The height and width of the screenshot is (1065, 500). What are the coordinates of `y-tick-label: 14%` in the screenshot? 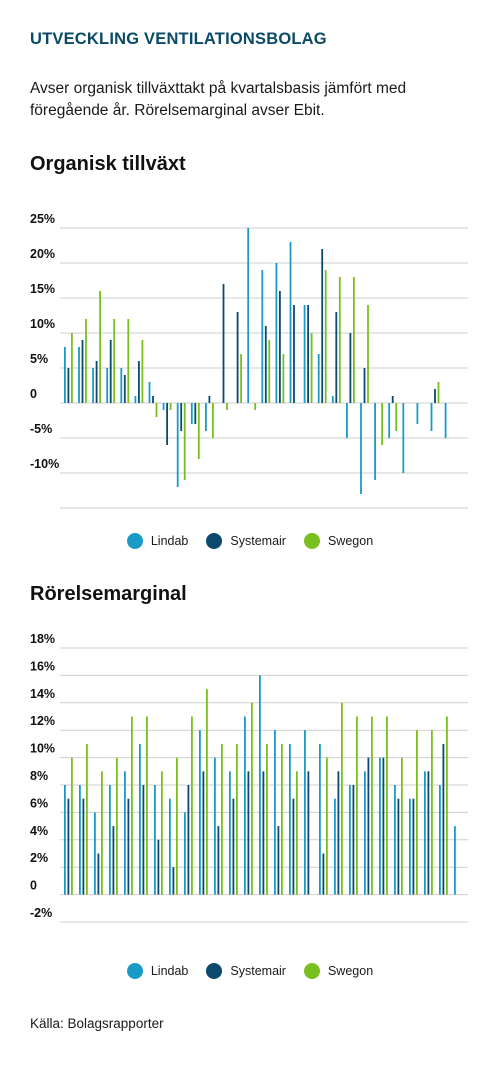 It's located at (42, 694).